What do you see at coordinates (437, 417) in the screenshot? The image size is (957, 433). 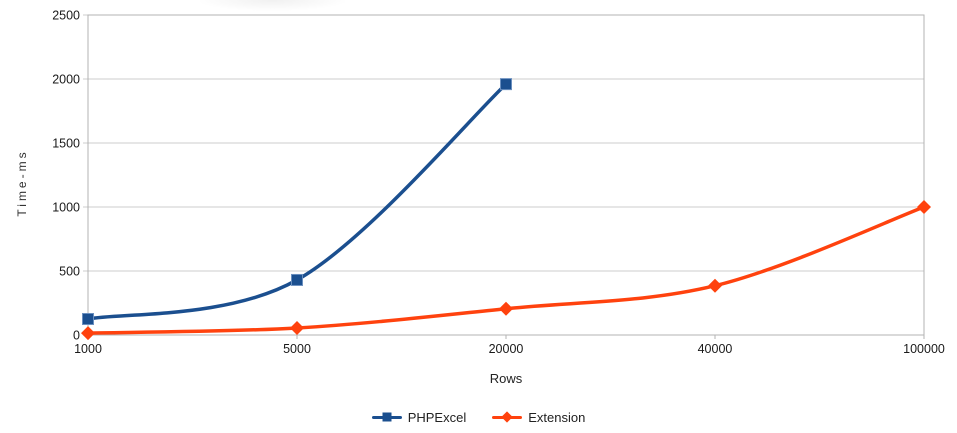 I see `legend-label-phpexcel: PHPExcel` at bounding box center [437, 417].